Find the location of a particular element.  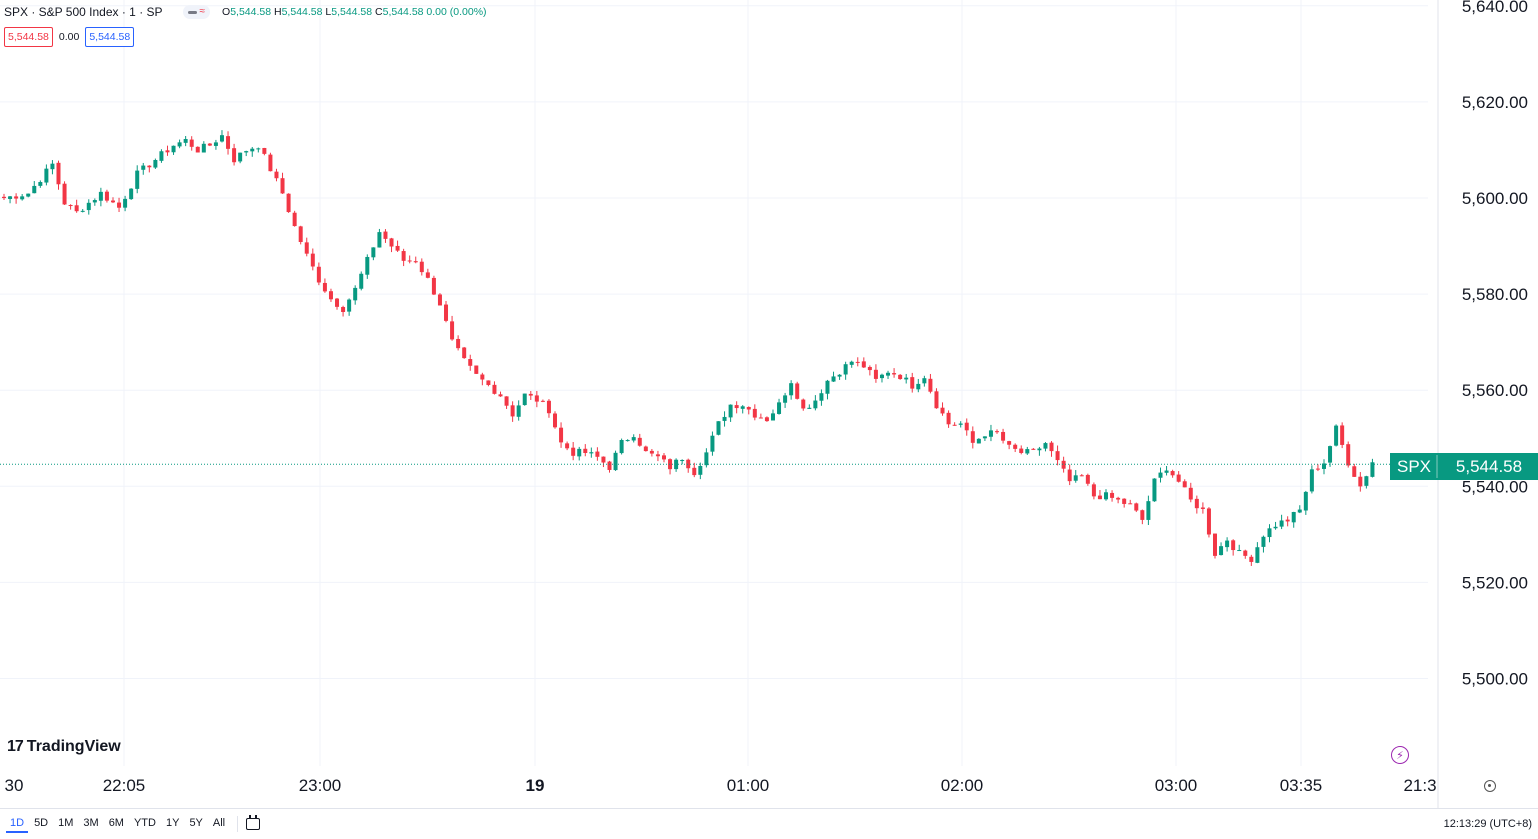

range-button-3m: 3M is located at coordinates (91, 823).